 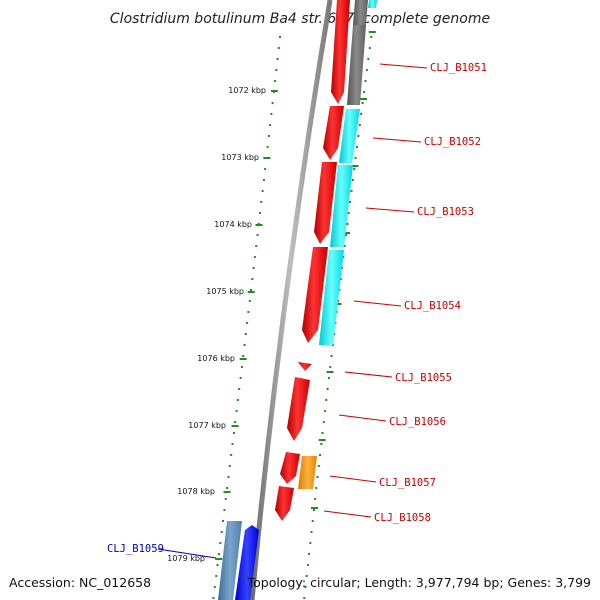 I want to click on cog-feature-gray-top, so click(x=360, y=12).